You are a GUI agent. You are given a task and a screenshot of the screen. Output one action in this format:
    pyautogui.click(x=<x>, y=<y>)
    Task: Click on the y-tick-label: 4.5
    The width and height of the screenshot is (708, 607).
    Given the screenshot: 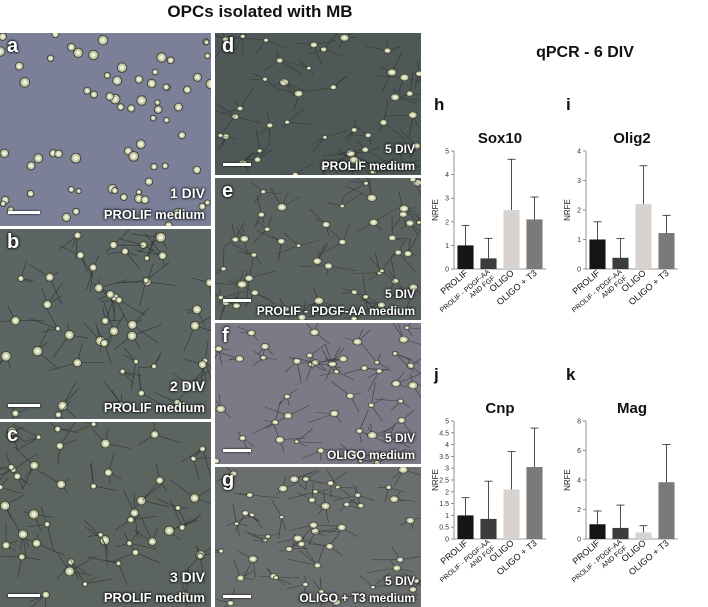 What is the action you would take?
    pyautogui.click(x=444, y=433)
    